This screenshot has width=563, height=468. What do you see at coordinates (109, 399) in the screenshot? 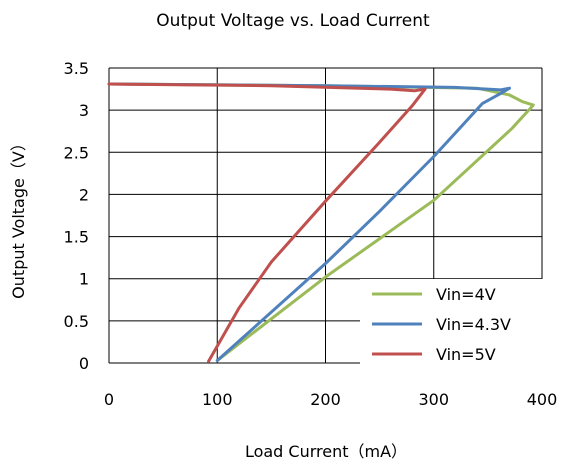
I see `x-tick-label: 0` at bounding box center [109, 399].